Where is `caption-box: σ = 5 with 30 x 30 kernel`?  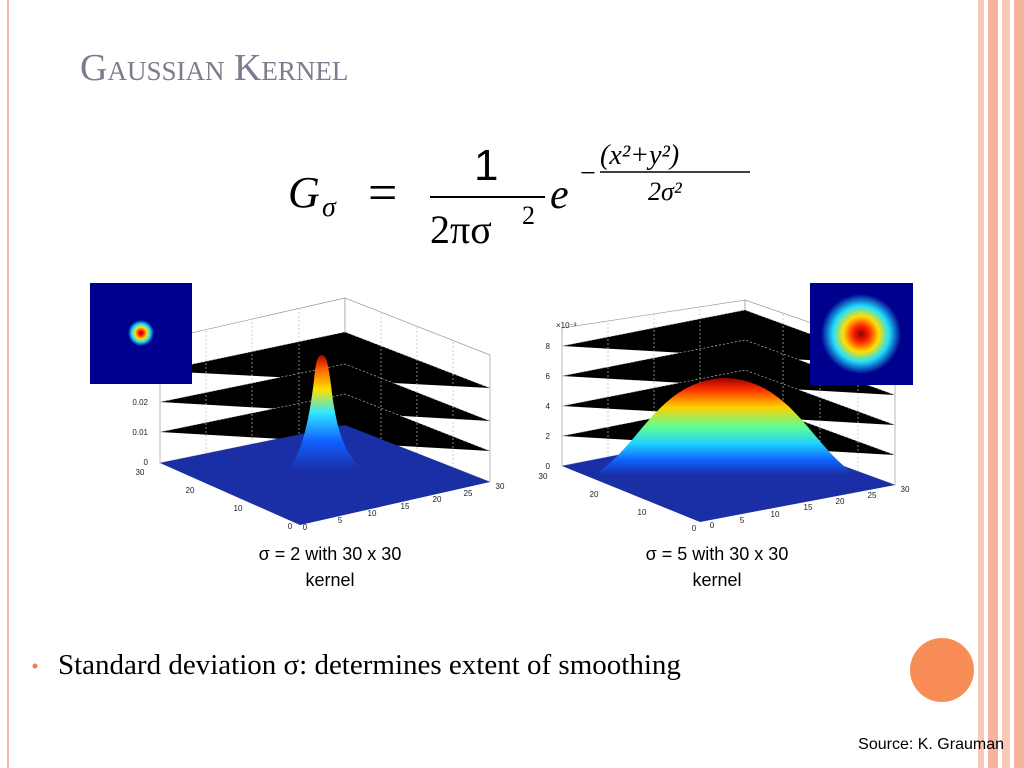
caption-box: σ = 5 with 30 x 30 kernel is located at coordinates (717, 567).